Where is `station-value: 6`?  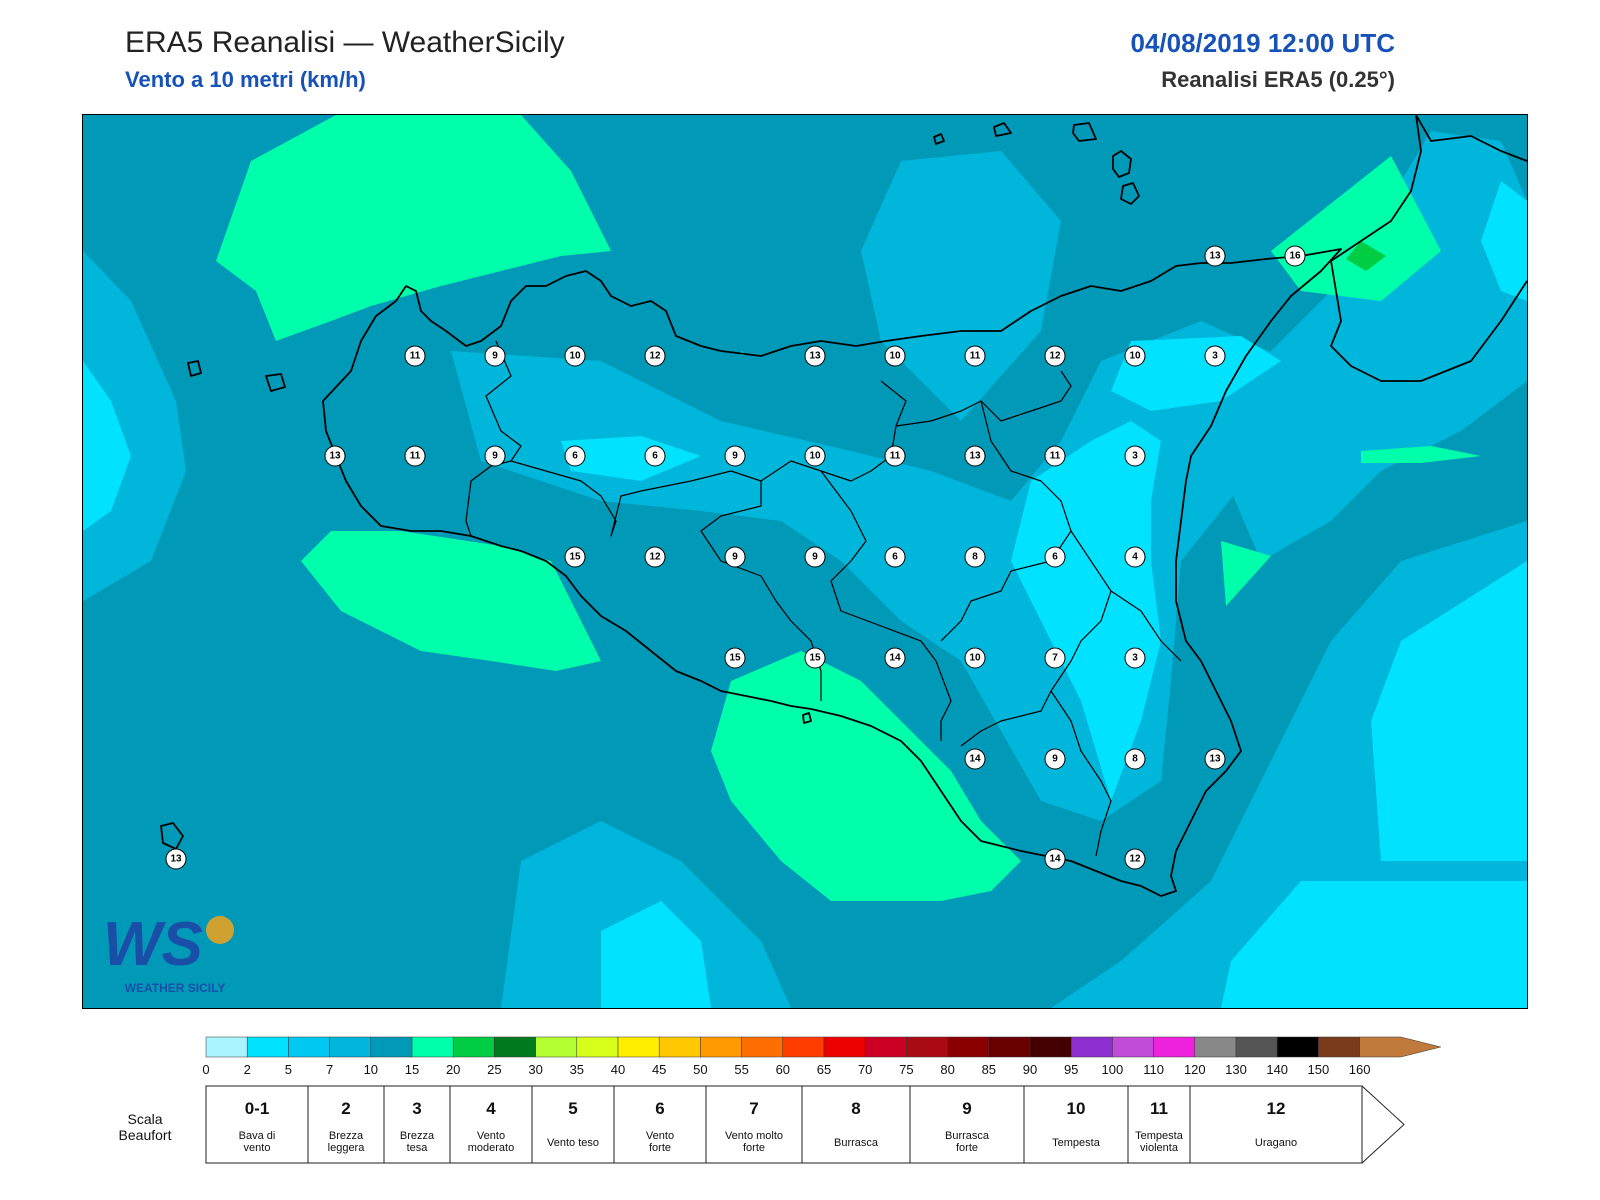
station-value: 6 is located at coordinates (655, 456).